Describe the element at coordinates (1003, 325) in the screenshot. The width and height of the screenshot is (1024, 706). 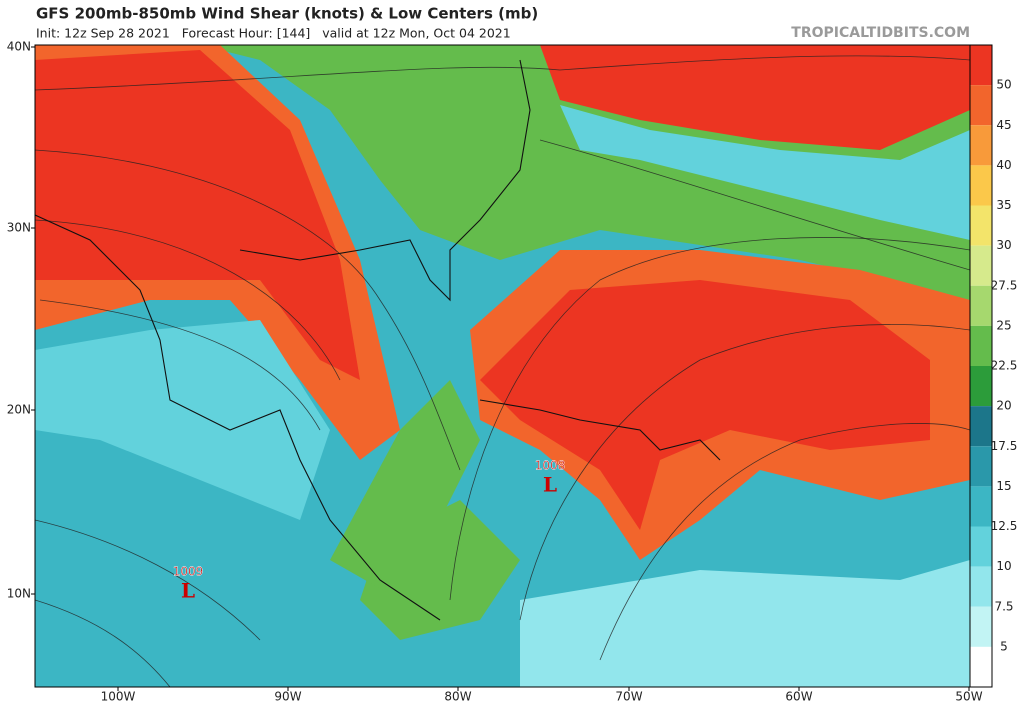
I see `colorbar-label: 25` at that location.